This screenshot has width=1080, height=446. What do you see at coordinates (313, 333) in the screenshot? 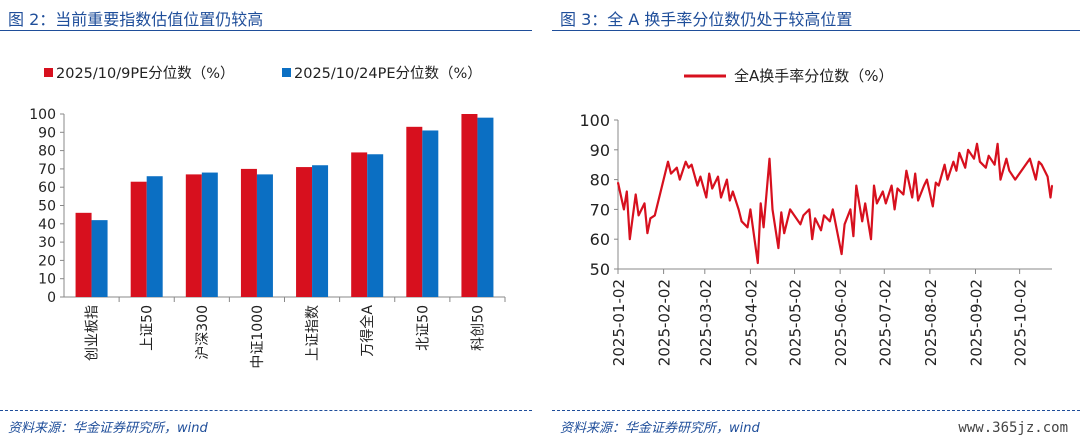
I see `x-category-label: 上证指数` at bounding box center [313, 333].